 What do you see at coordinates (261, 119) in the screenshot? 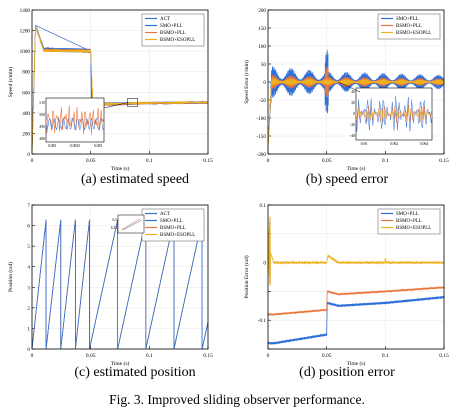
I see `y-tick-label: -100` at bounding box center [261, 119].